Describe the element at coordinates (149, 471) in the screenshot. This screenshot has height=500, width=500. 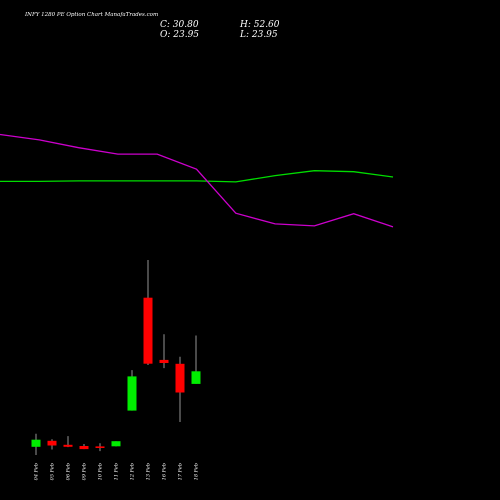
I see `x-tick-label: 13 Feb` at that location.